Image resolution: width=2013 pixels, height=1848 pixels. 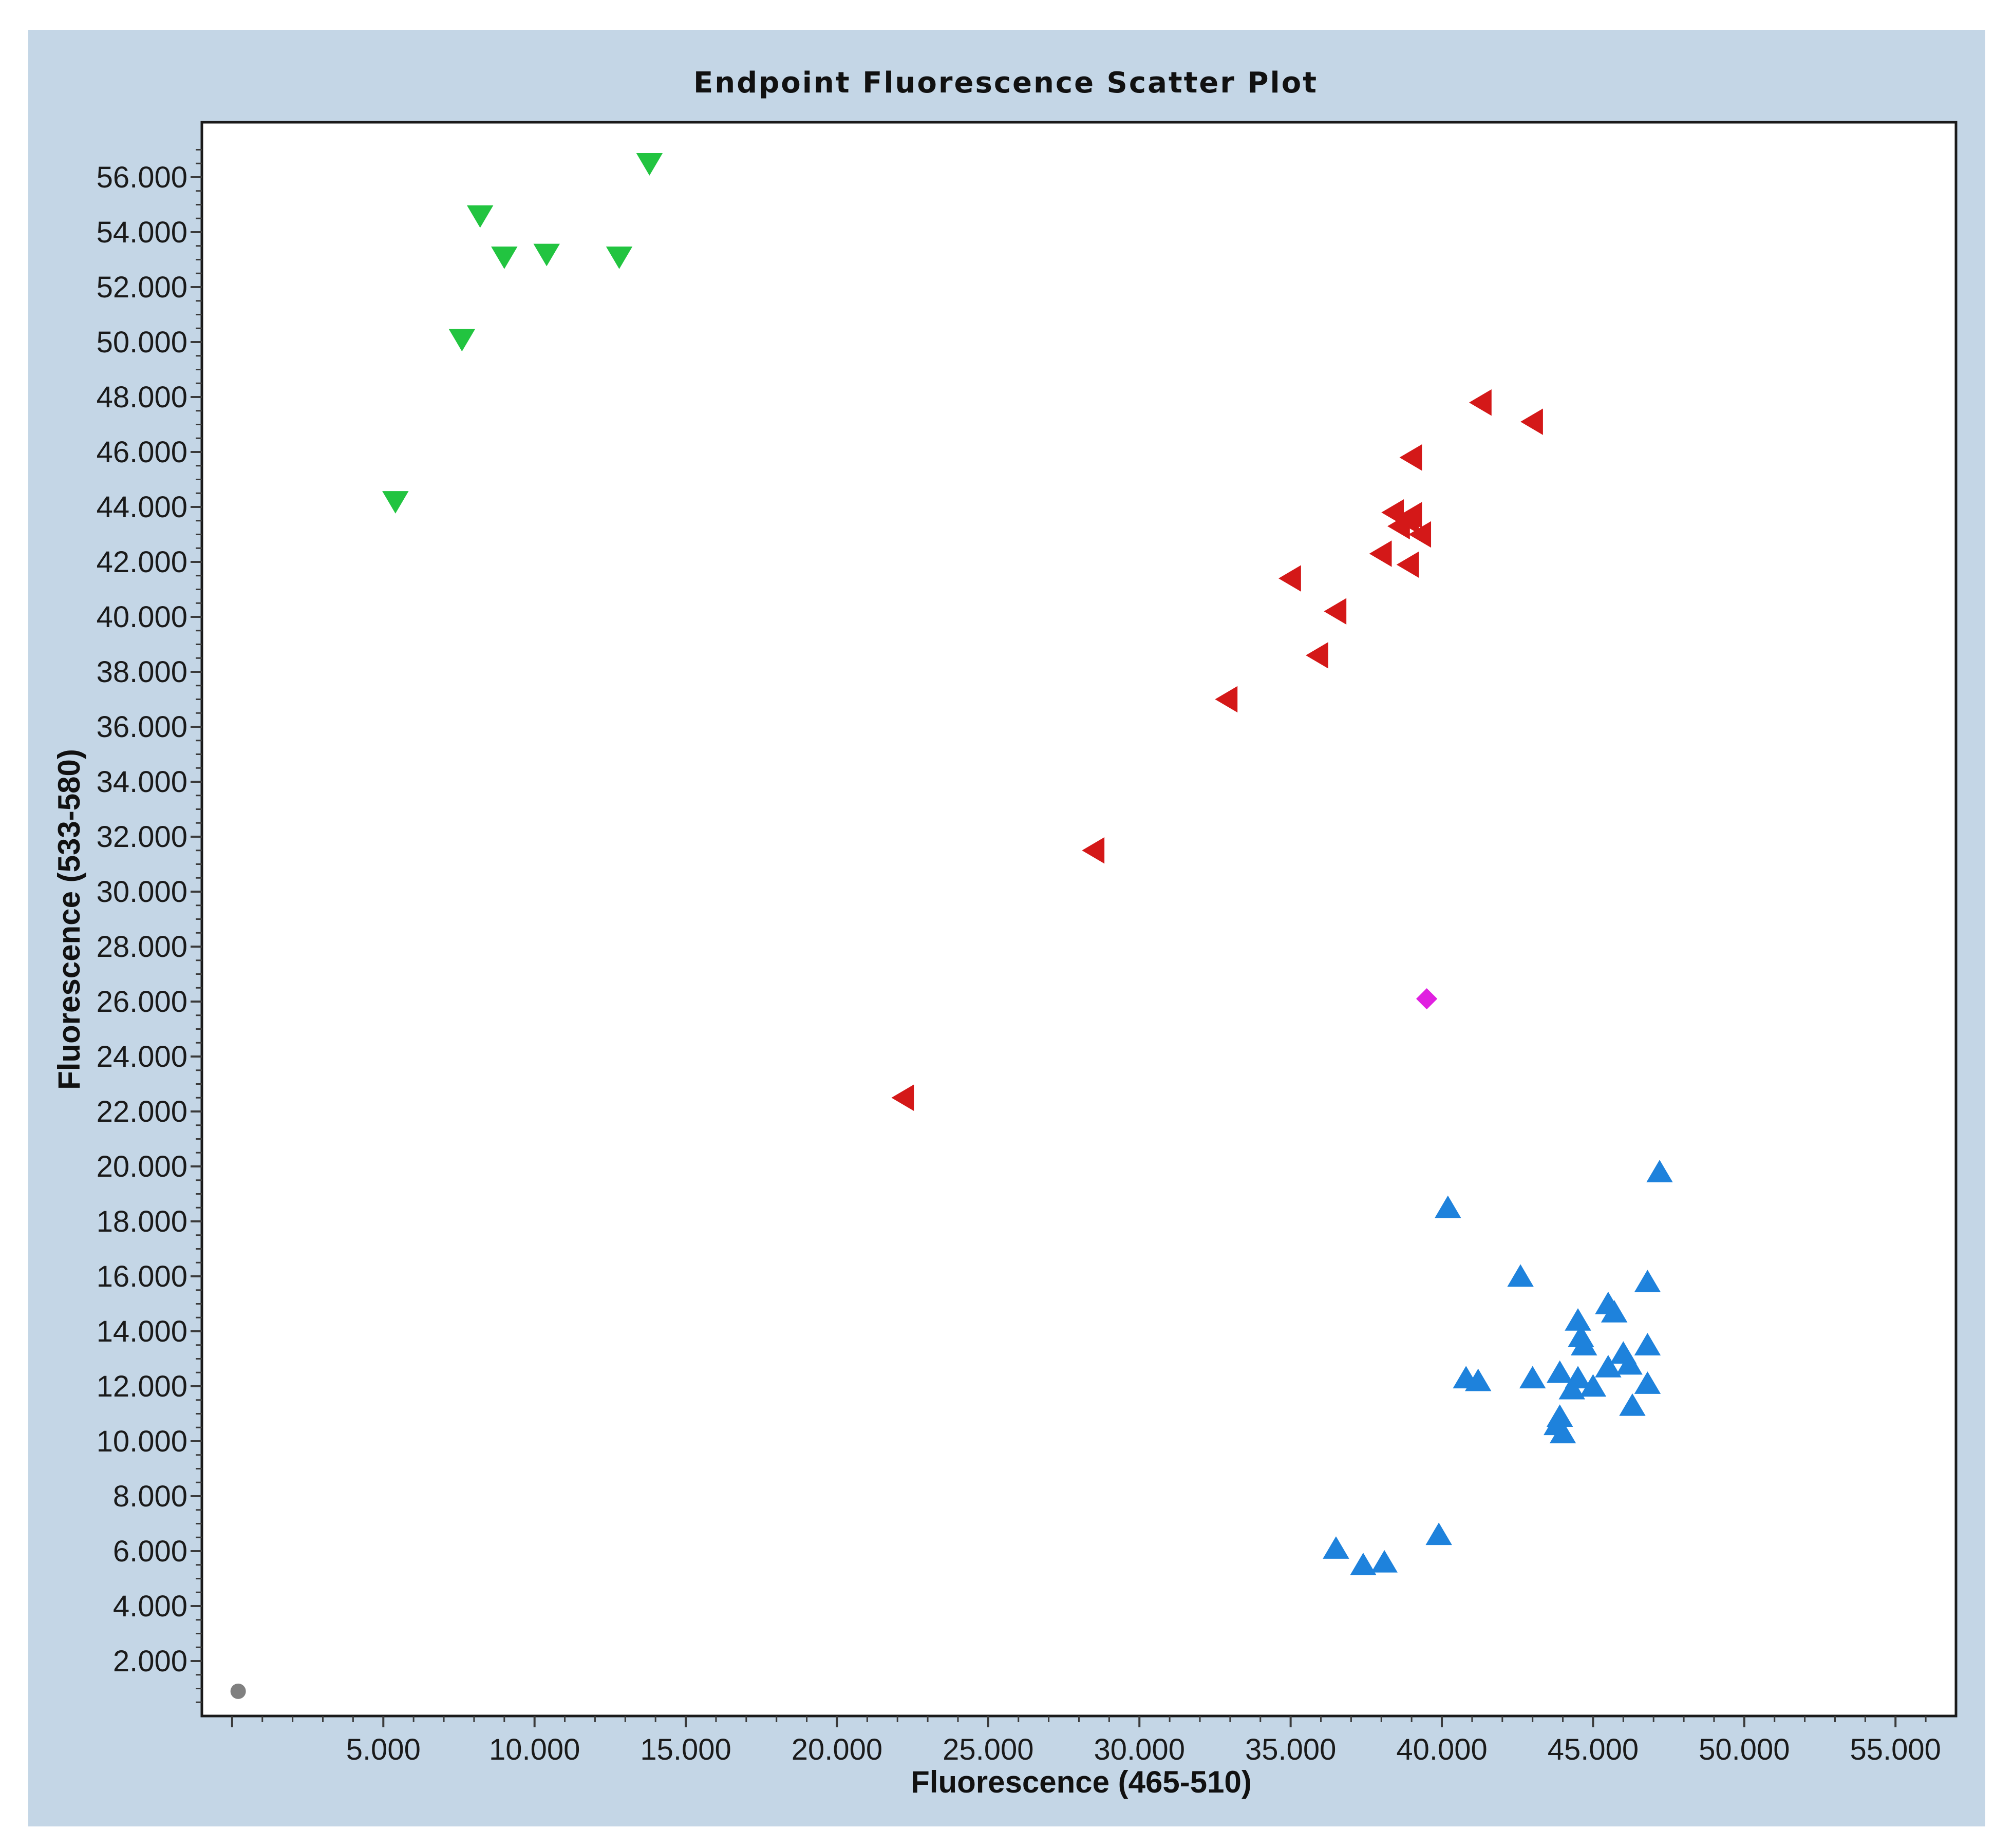 What do you see at coordinates (837, 1749) in the screenshot?
I see `x-tick-label: 20.000` at bounding box center [837, 1749].